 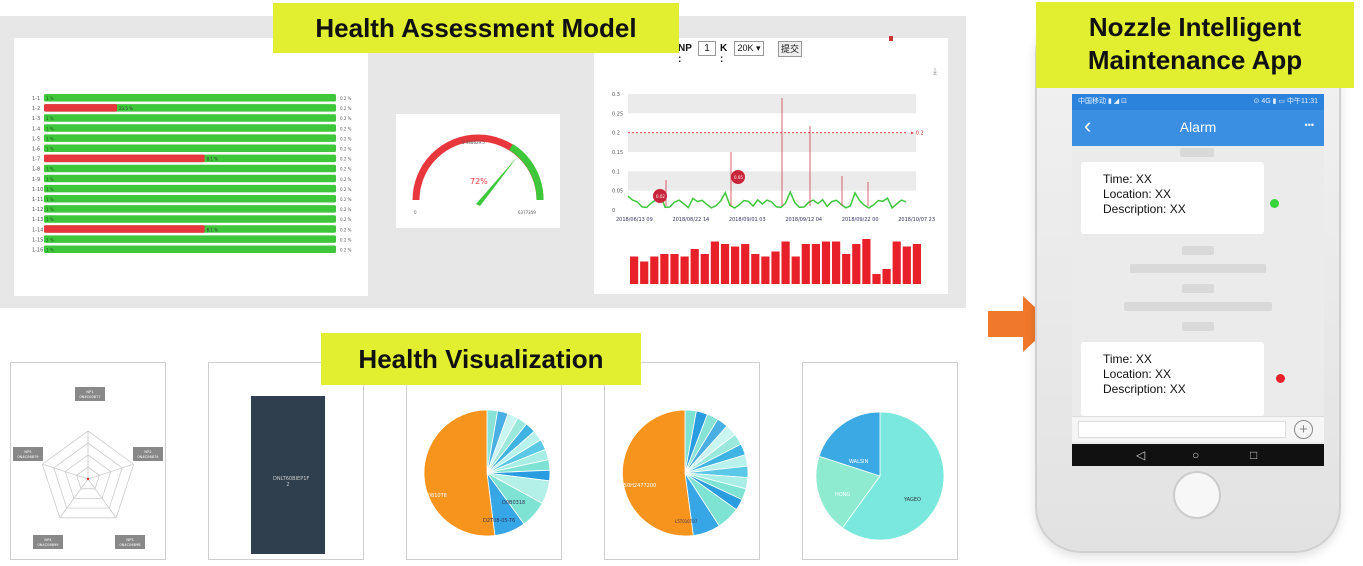 What do you see at coordinates (638, 486) in the screenshot?
I see `pie-label: L50H2477200` at bounding box center [638, 486].